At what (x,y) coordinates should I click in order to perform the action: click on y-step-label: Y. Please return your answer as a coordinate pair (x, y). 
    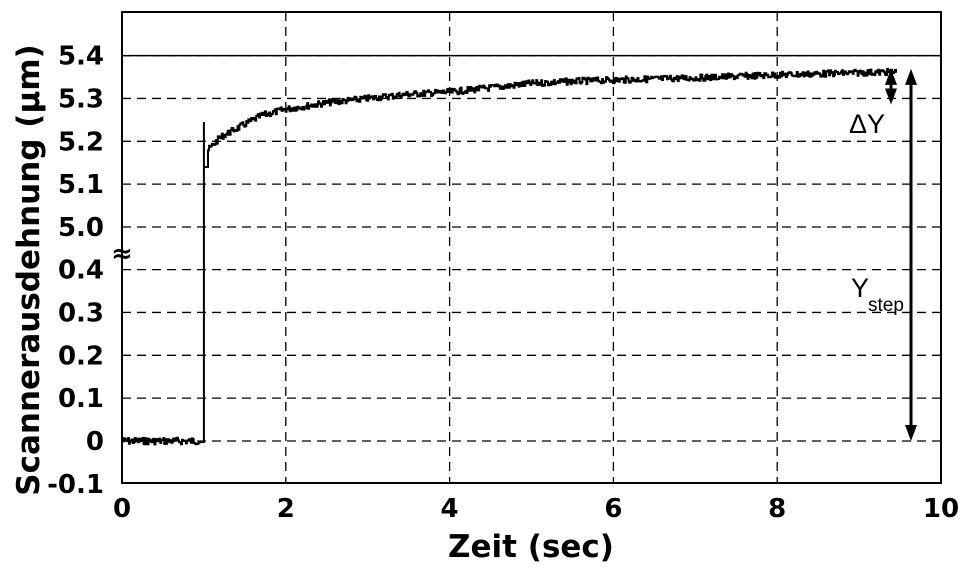
    Looking at the image, I should click on (860, 288).